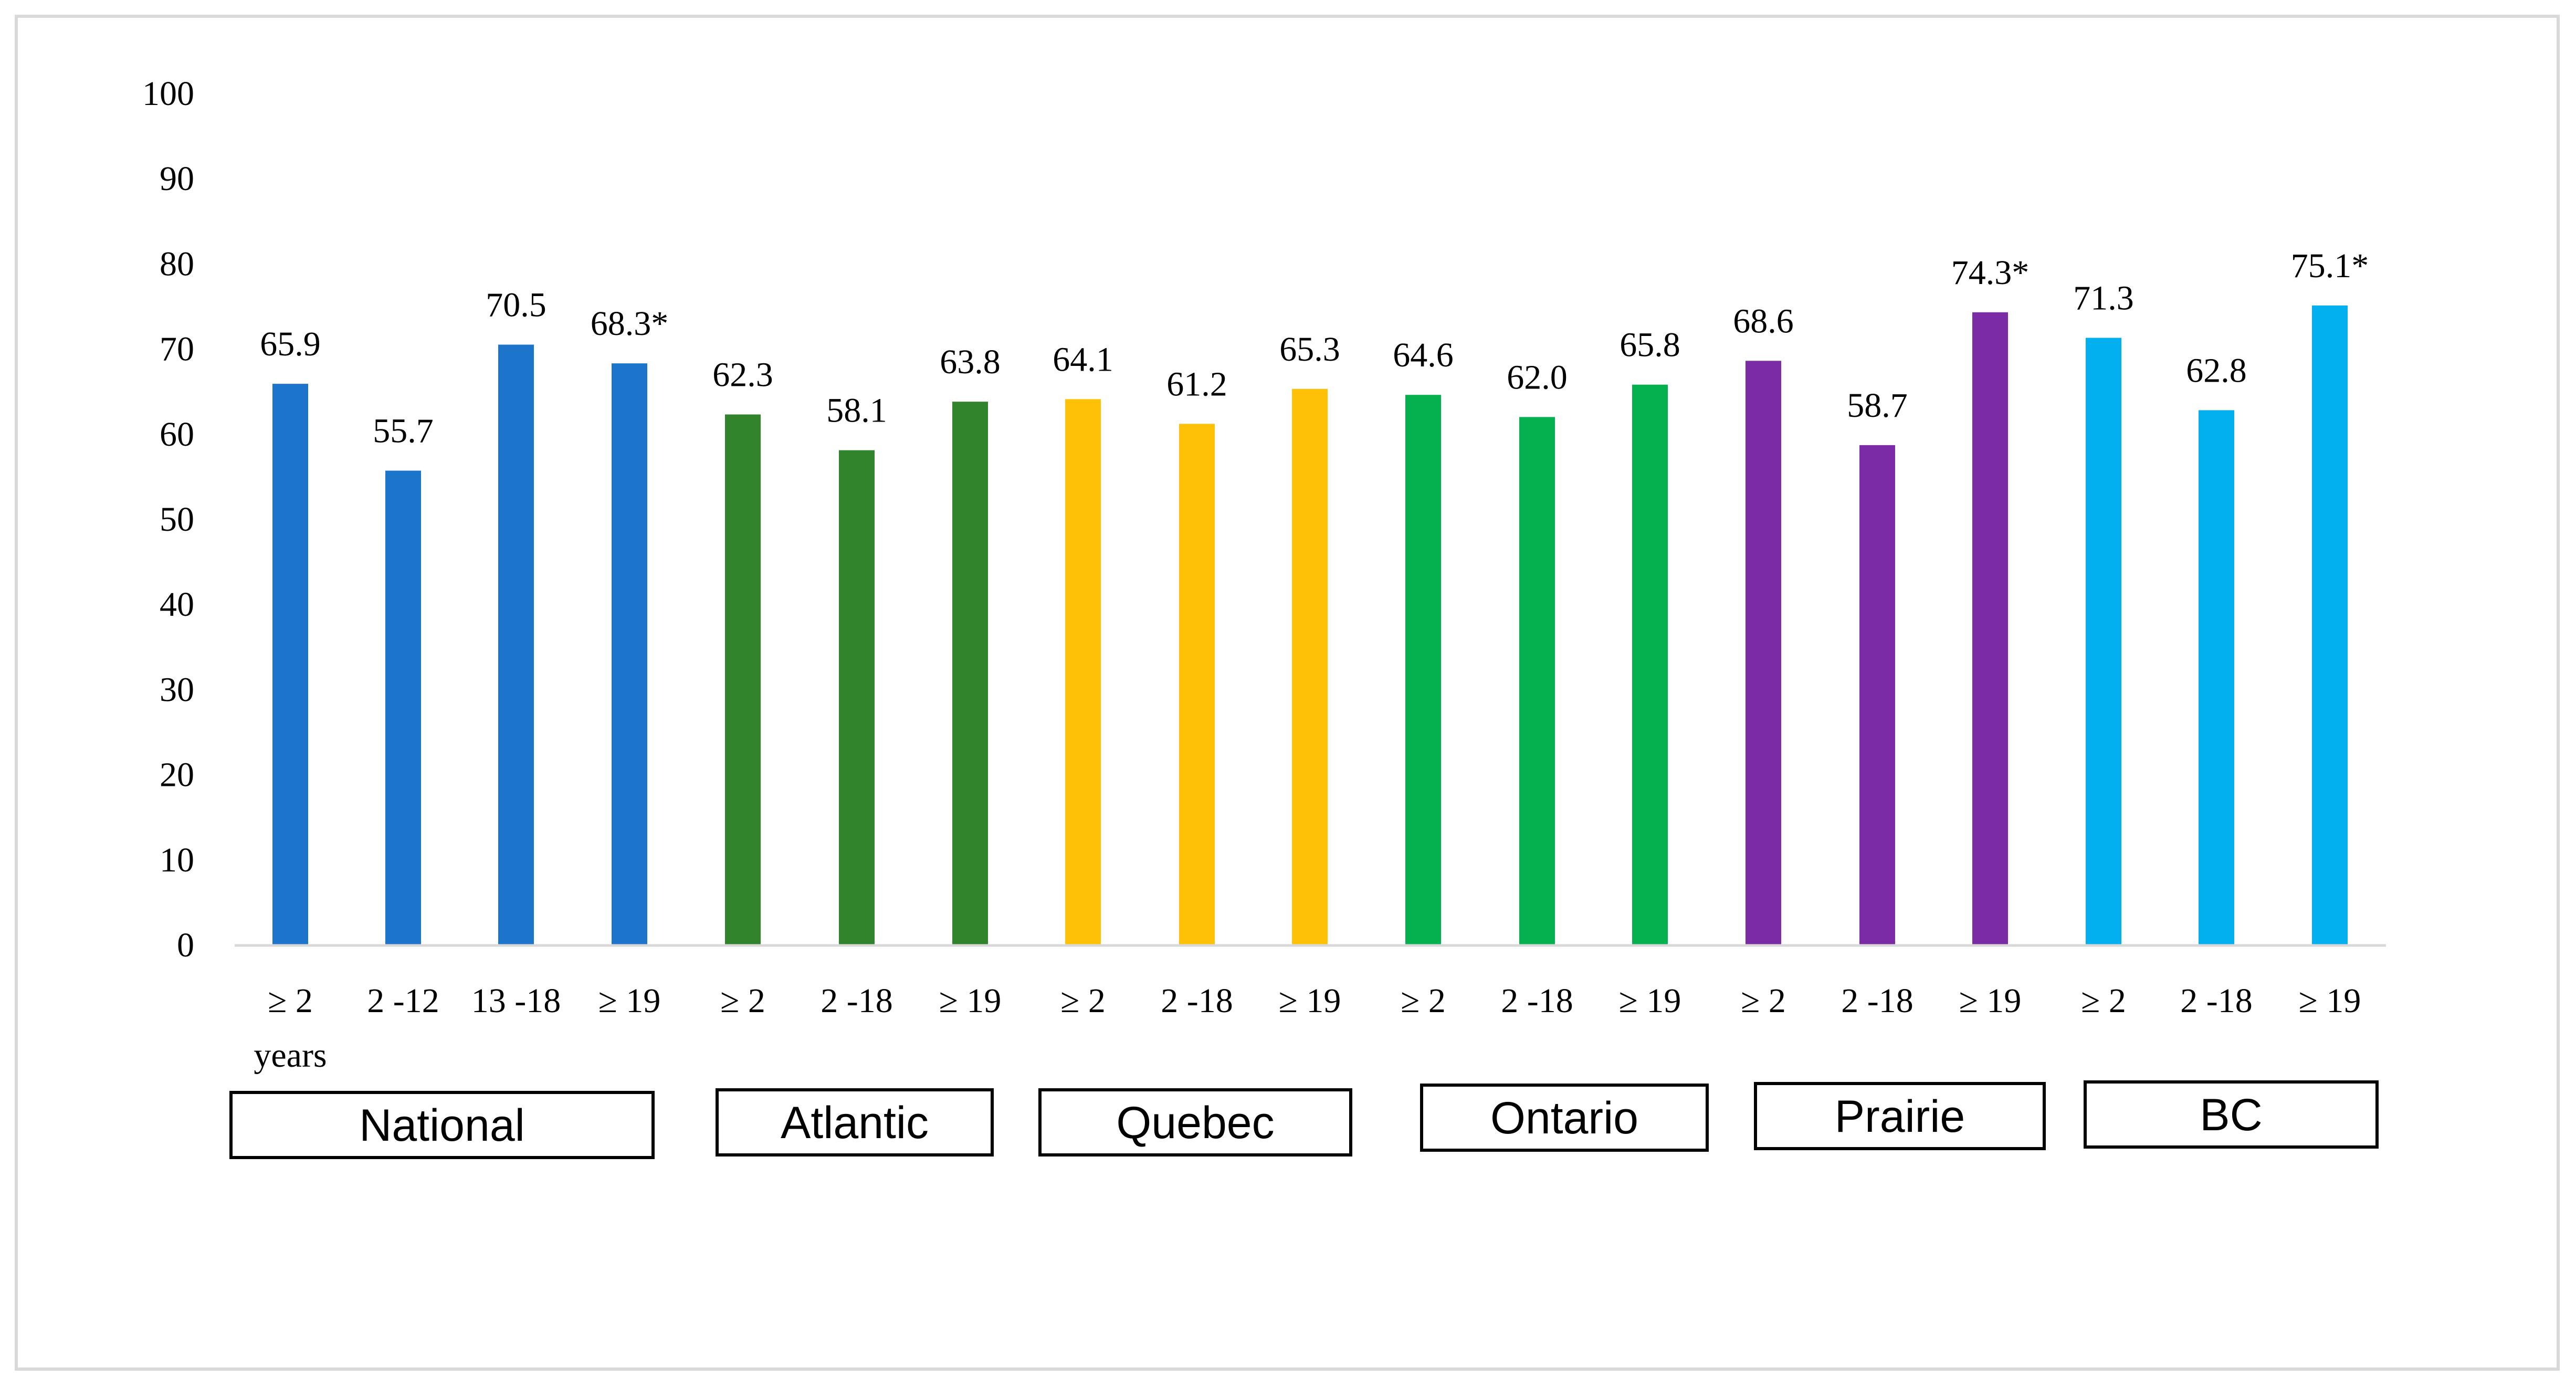 Image resolution: width=2576 pixels, height=1388 pixels. What do you see at coordinates (1196, 384) in the screenshot?
I see `data-label: 61.2` at bounding box center [1196, 384].